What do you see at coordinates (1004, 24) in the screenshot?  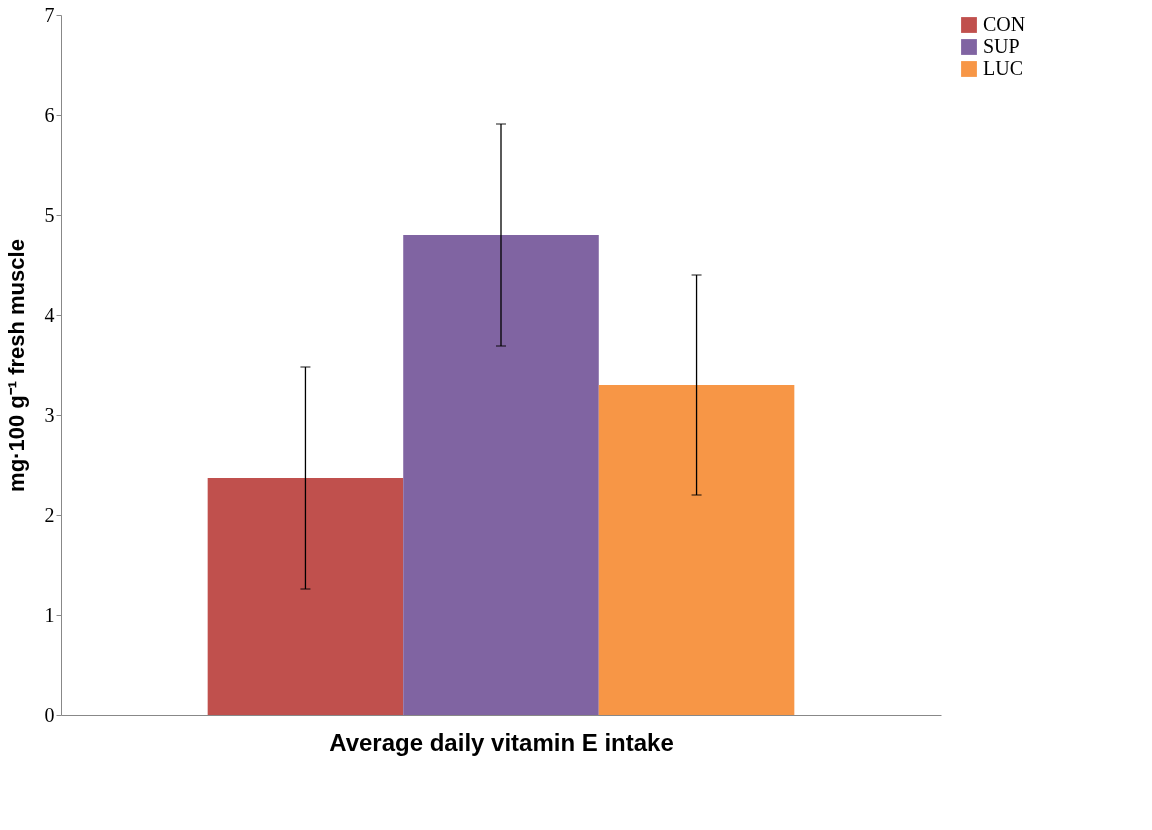 I see `legend-label: CON` at bounding box center [1004, 24].